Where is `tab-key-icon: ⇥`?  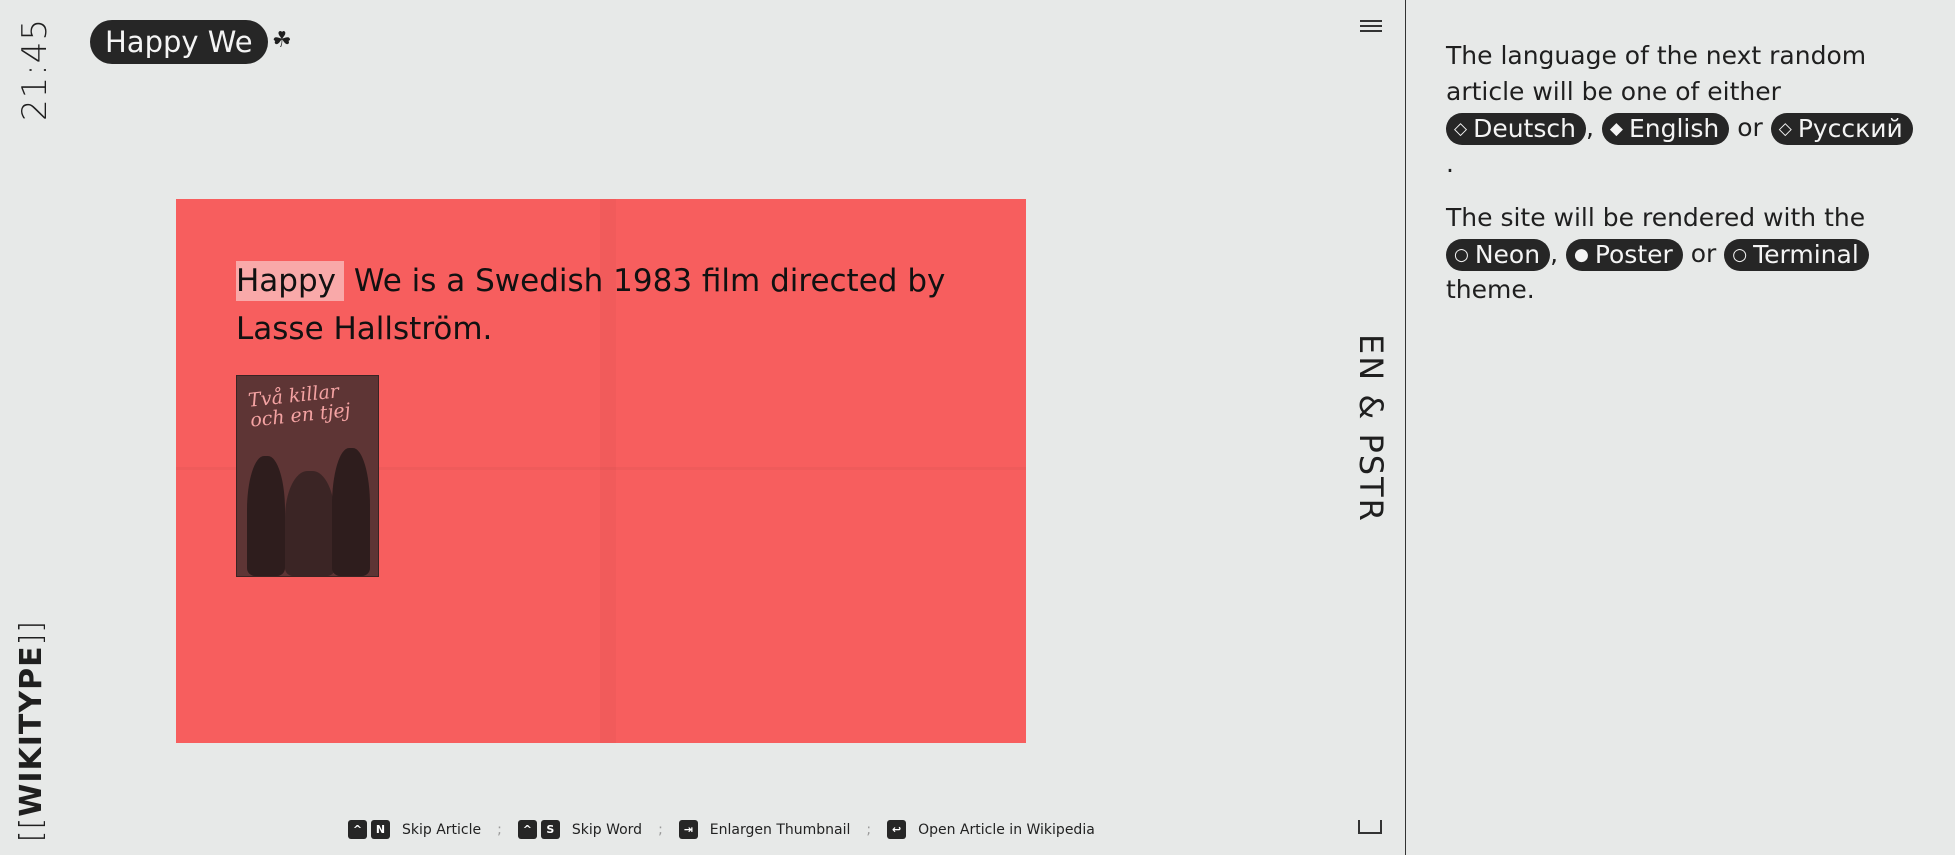
tab-key-icon: ⇥ is located at coordinates (688, 829).